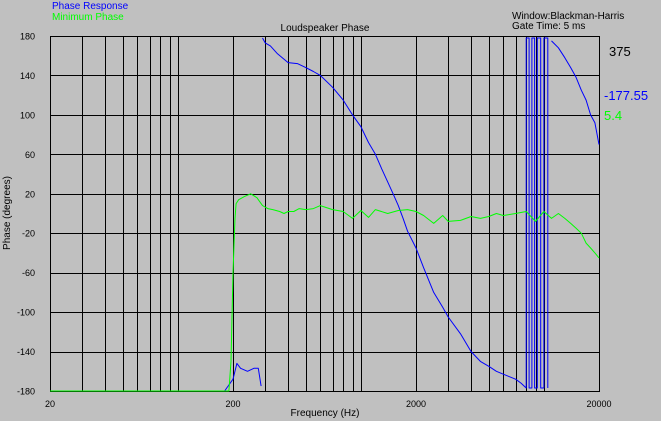 The width and height of the screenshot is (661, 421). I want to click on window-type-label: Window:Blackman-Harris, so click(568, 16).